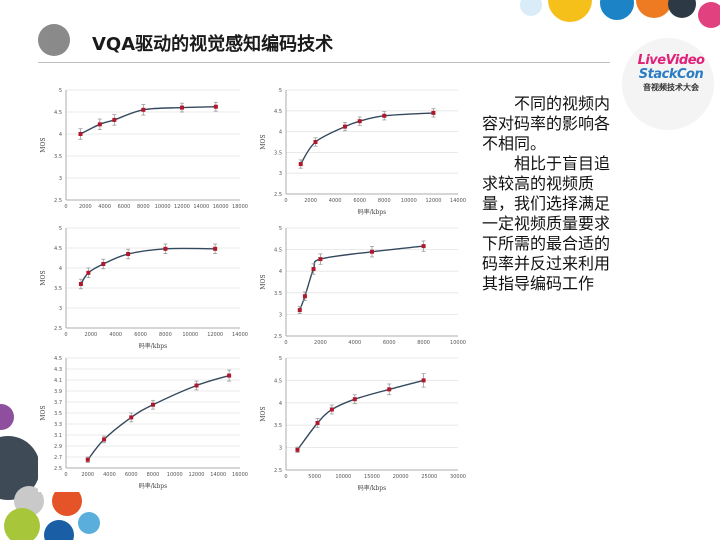 Image resolution: width=720 pixels, height=540 pixels. I want to click on chart-4: 2.5 3 3.5 4 4.5 5 0 2000 4000 6000 8000 10000 MOS, so click(362, 287).